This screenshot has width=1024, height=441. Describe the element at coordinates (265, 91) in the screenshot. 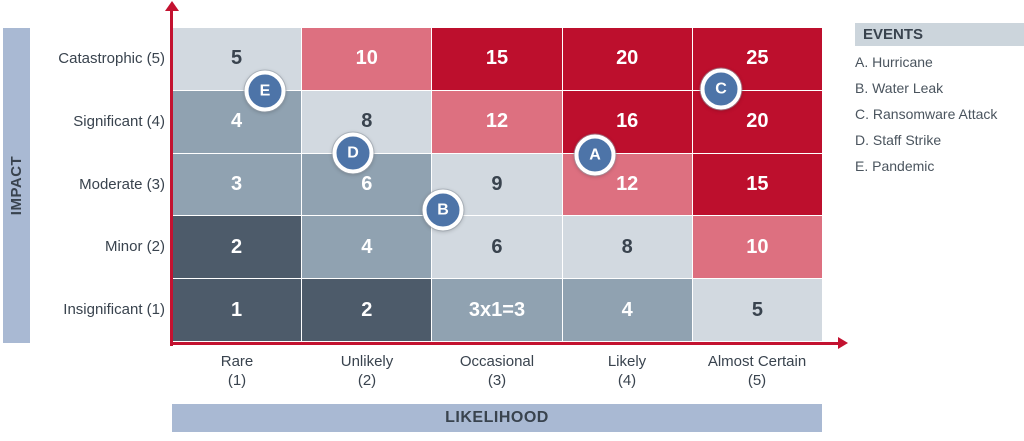

I see `event-marker-E: E` at that location.